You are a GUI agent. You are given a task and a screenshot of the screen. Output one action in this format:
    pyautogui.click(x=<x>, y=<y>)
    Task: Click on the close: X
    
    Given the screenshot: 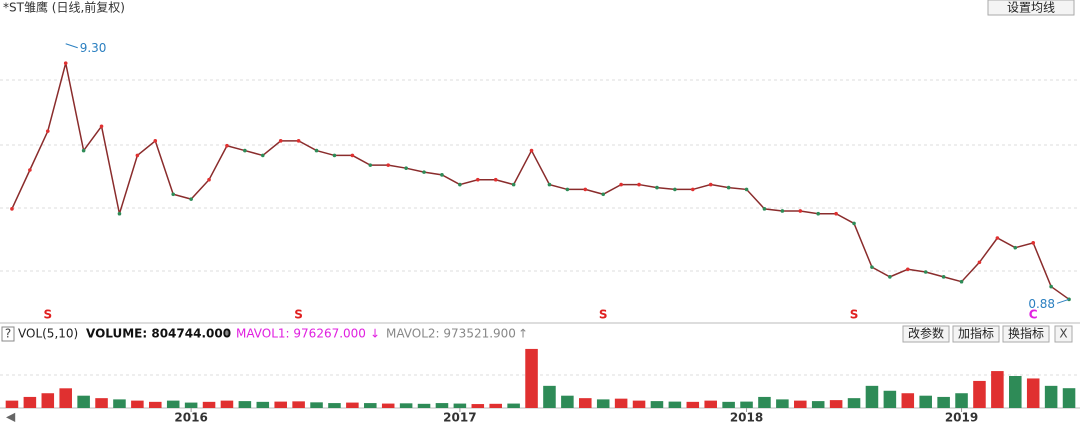 What is the action you would take?
    pyautogui.click(x=1063, y=334)
    